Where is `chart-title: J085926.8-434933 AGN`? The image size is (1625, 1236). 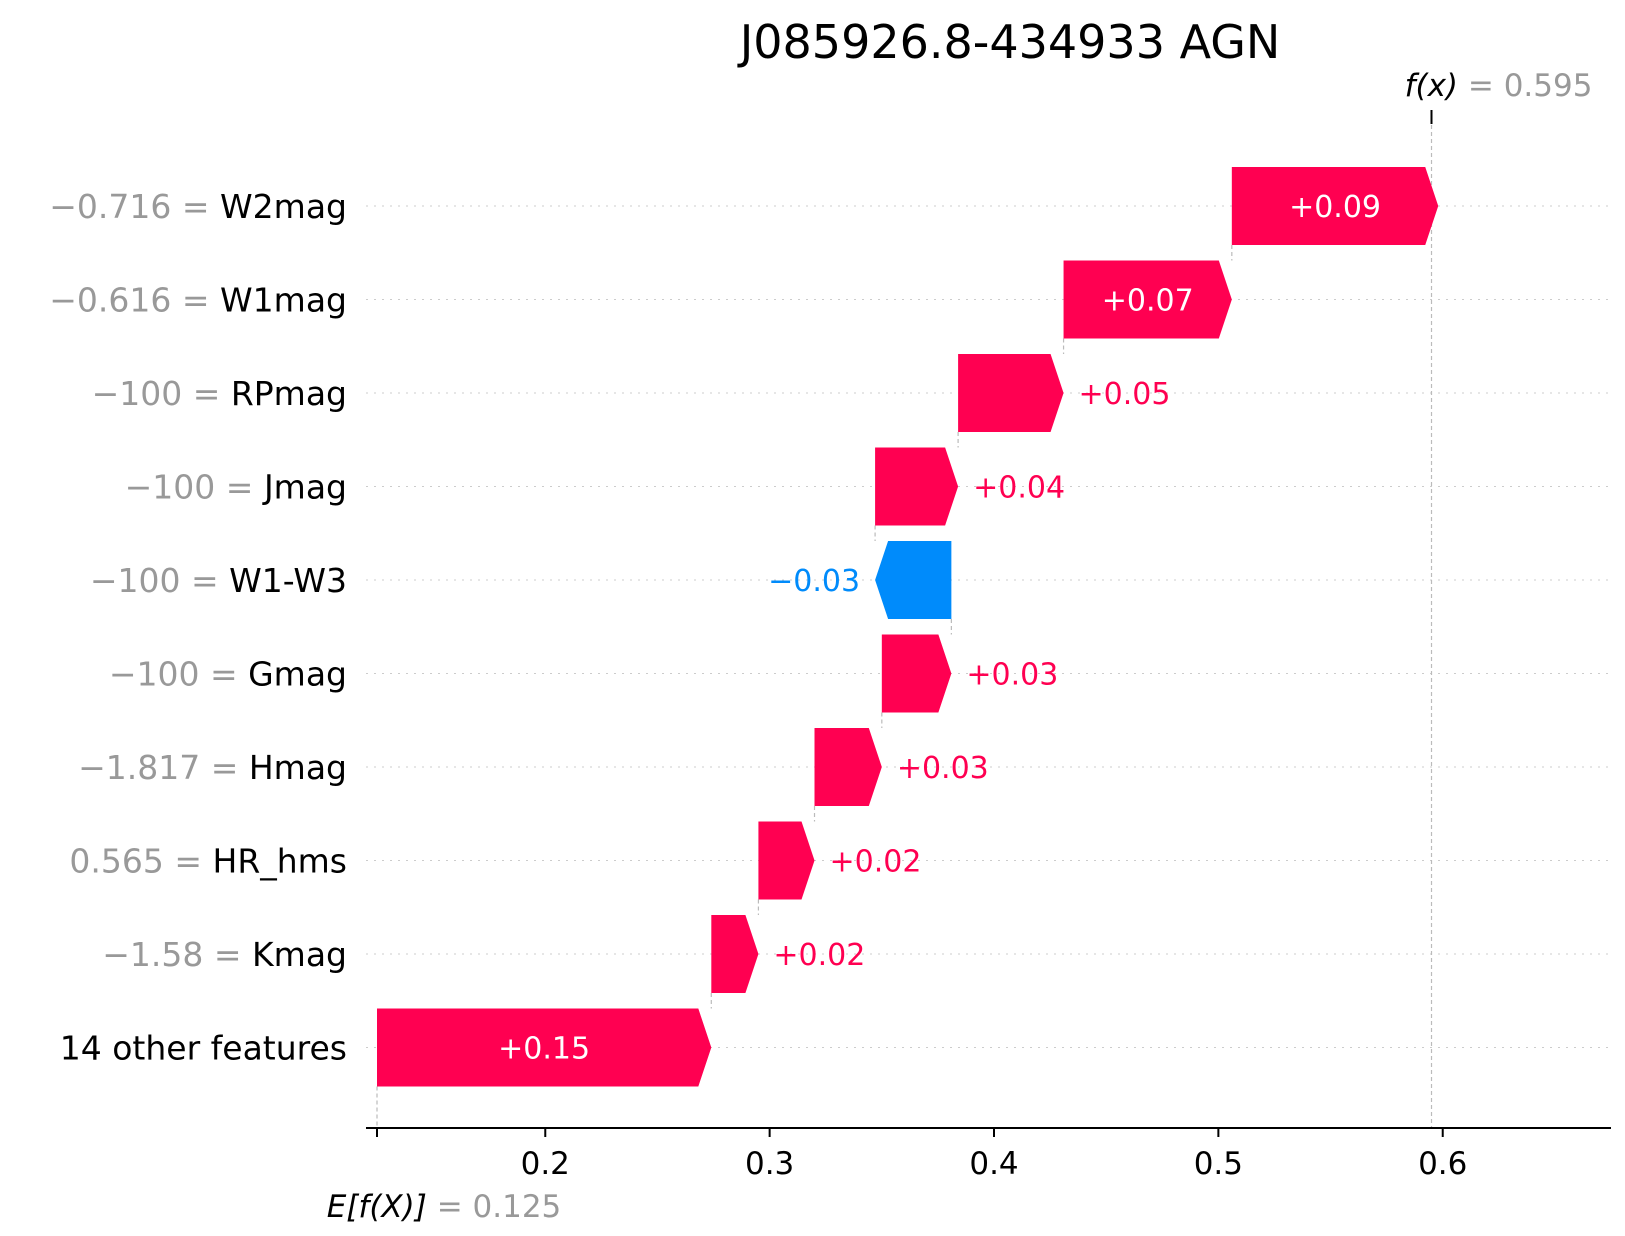 chart-title: J085926.8-434933 AGN is located at coordinates (1009, 42).